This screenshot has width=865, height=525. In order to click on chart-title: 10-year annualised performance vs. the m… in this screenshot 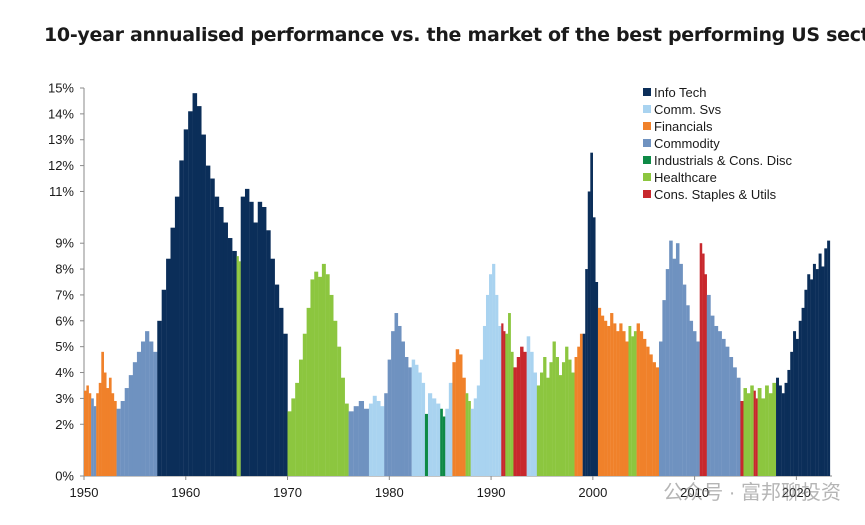, I will do `click(454, 35)`.